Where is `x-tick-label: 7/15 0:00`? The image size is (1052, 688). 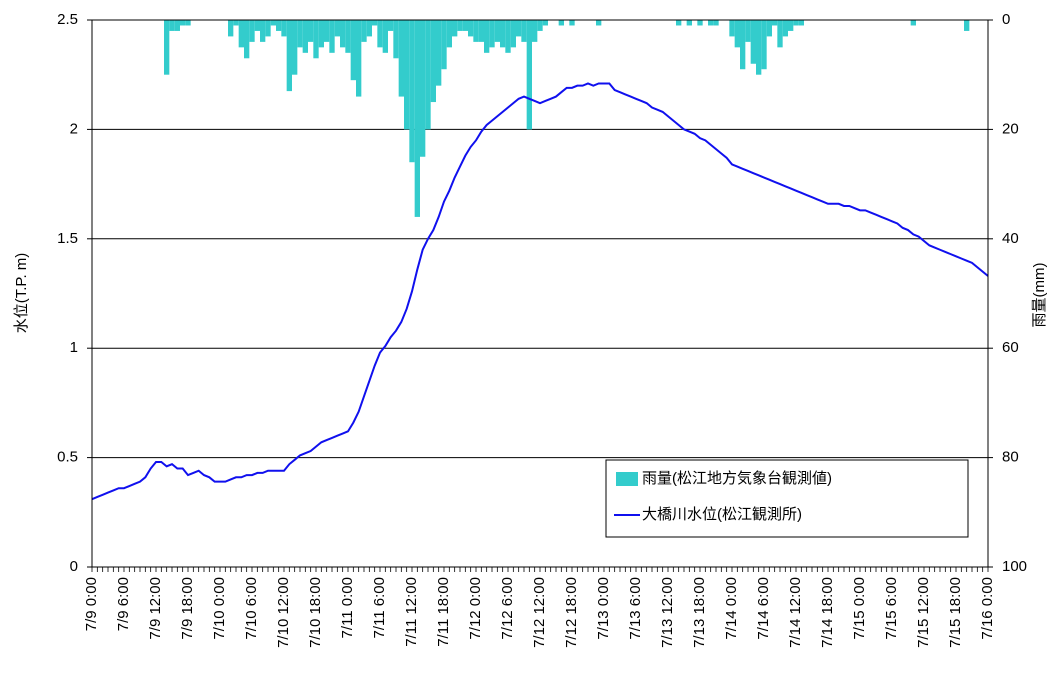 x-tick-label: 7/15 0:00 is located at coordinates (859, 608).